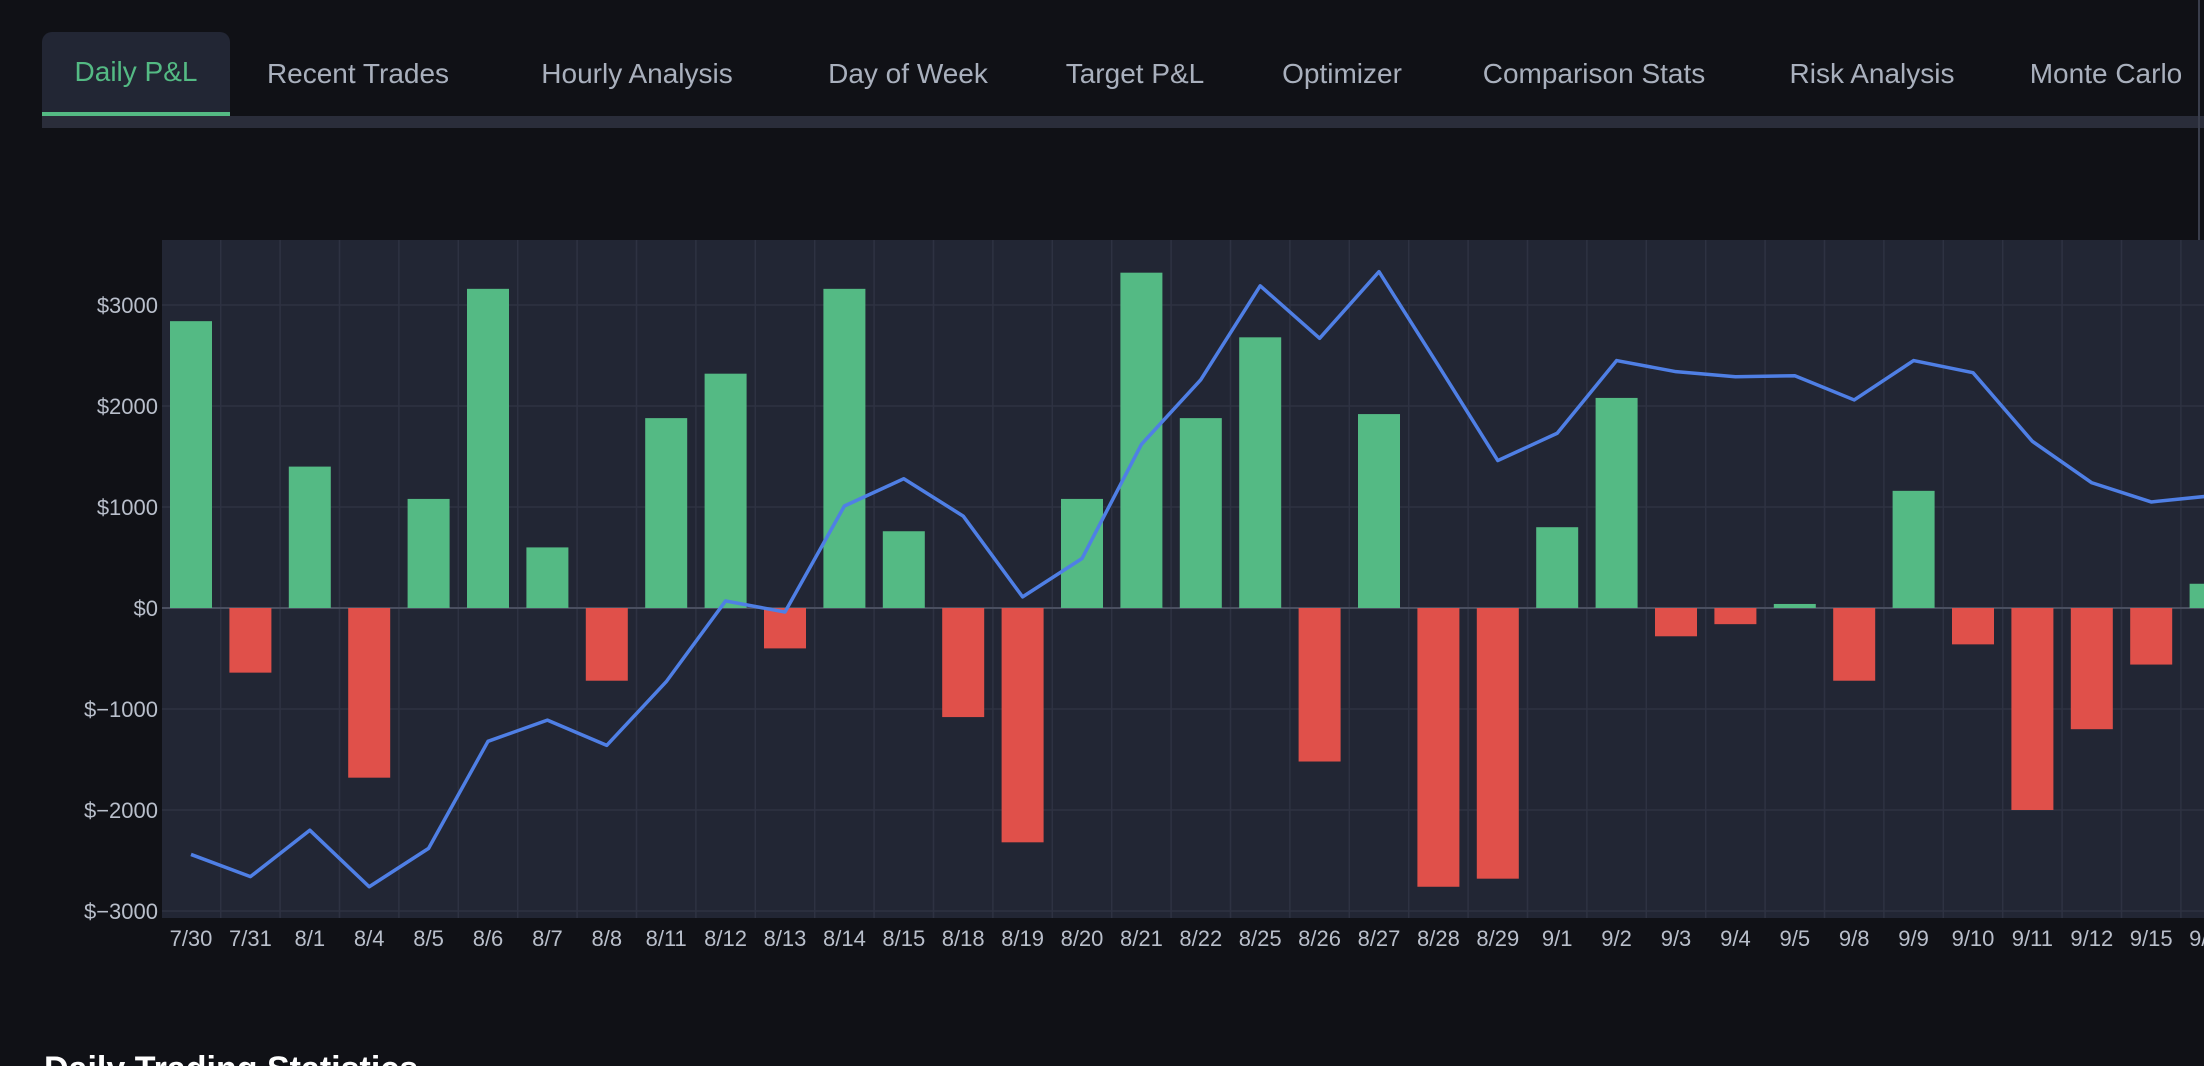 The image size is (2204, 1066). What do you see at coordinates (1795, 938) in the screenshot?
I see `x-tick-label: 9/5` at bounding box center [1795, 938].